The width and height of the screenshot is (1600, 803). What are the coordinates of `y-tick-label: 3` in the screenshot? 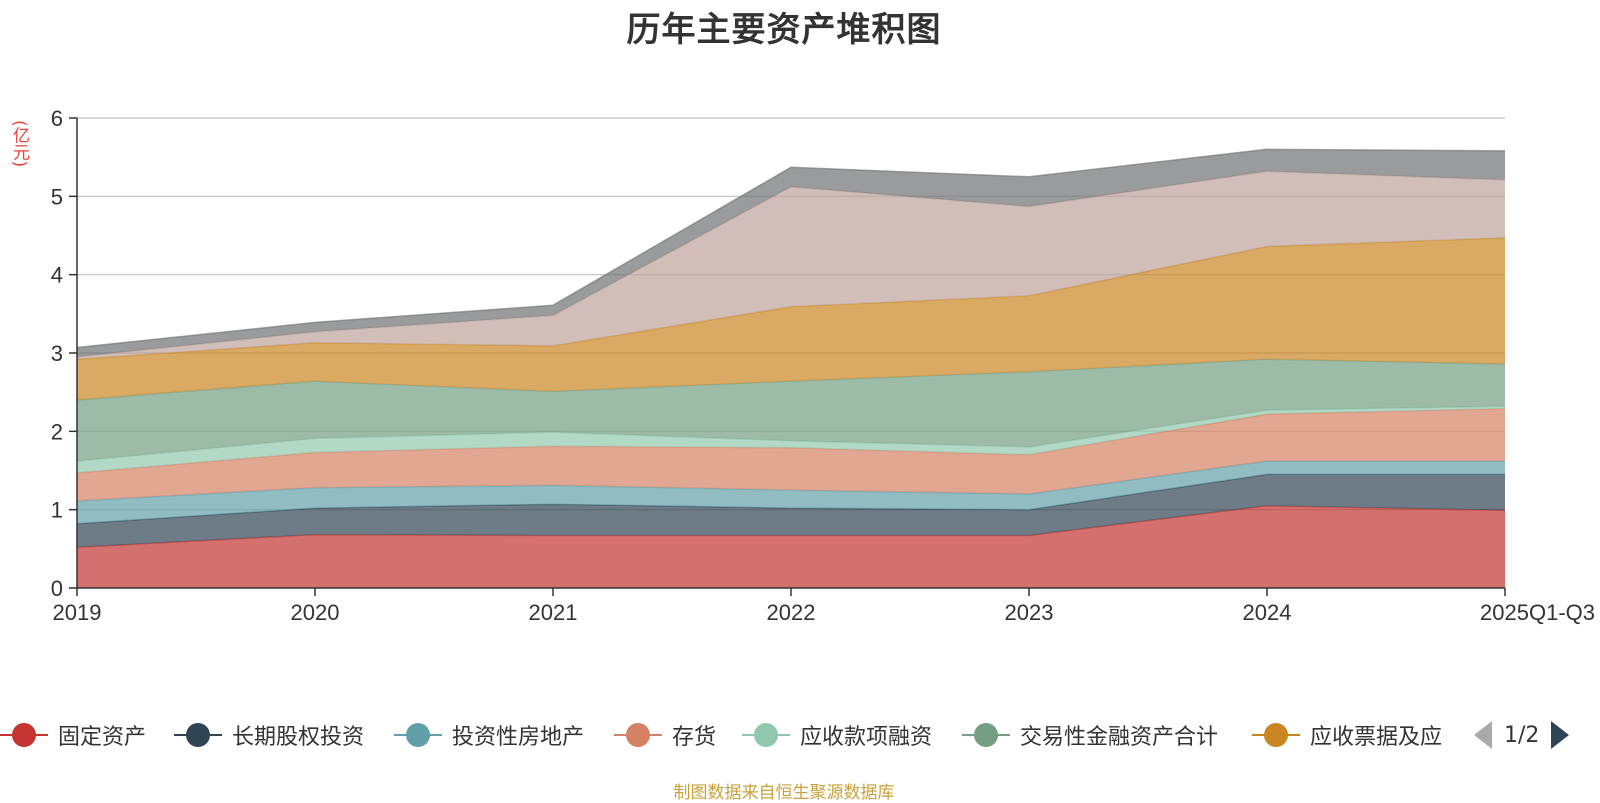 It's located at (57, 353).